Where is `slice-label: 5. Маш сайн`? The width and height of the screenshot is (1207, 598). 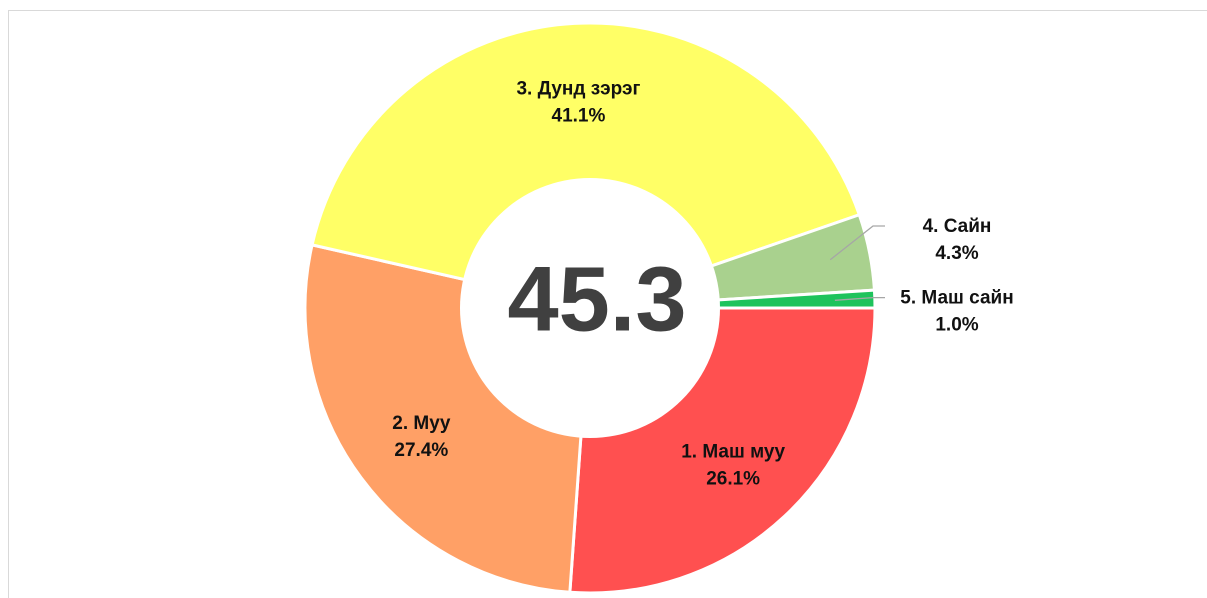 slice-label: 5. Маш сайн is located at coordinates (956, 298).